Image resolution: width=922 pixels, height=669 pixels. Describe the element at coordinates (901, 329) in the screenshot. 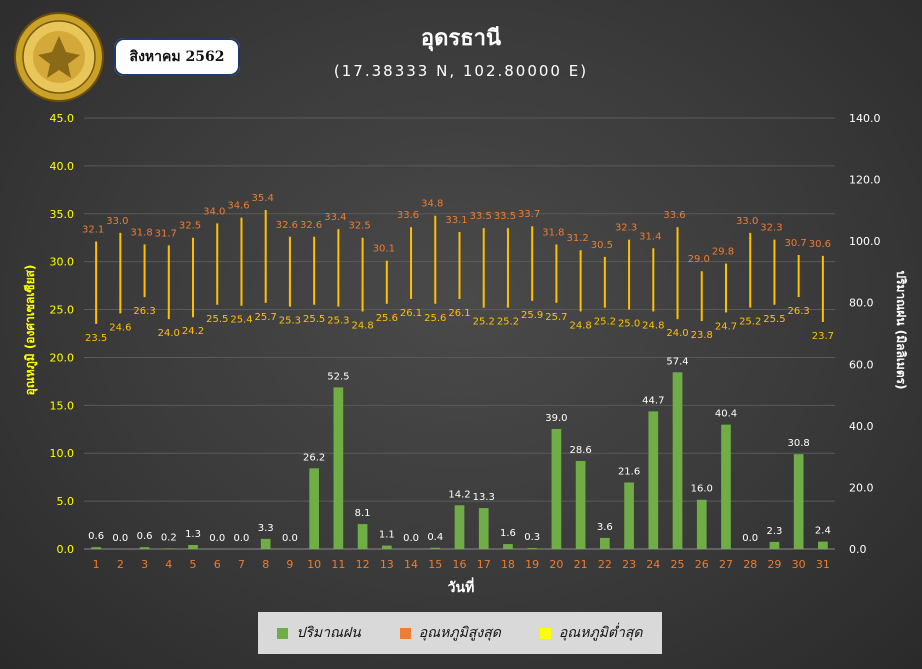

I see `y-axis-right-label: ปริมาณฝน (มิลลิเมตร)` at that location.